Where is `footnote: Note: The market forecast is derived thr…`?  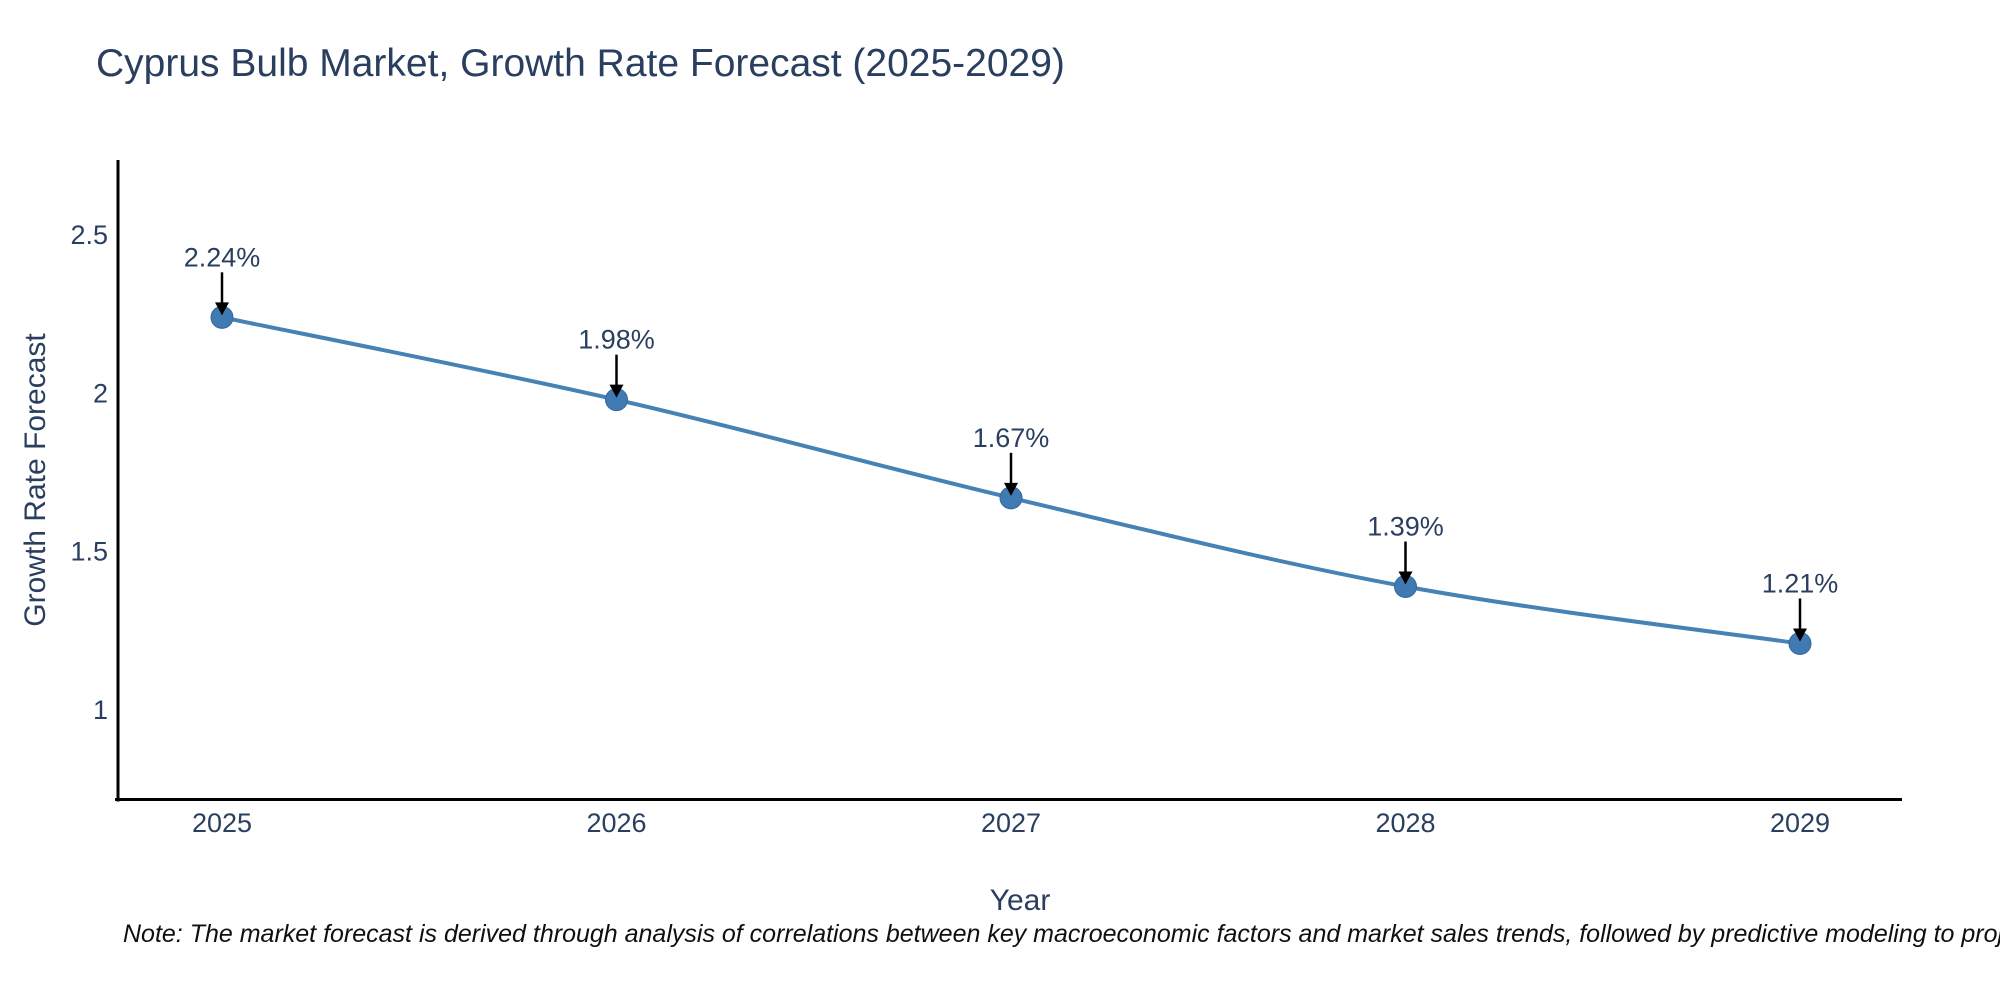 footnote: Note: The market forecast is derived thr… is located at coordinates (1061, 934).